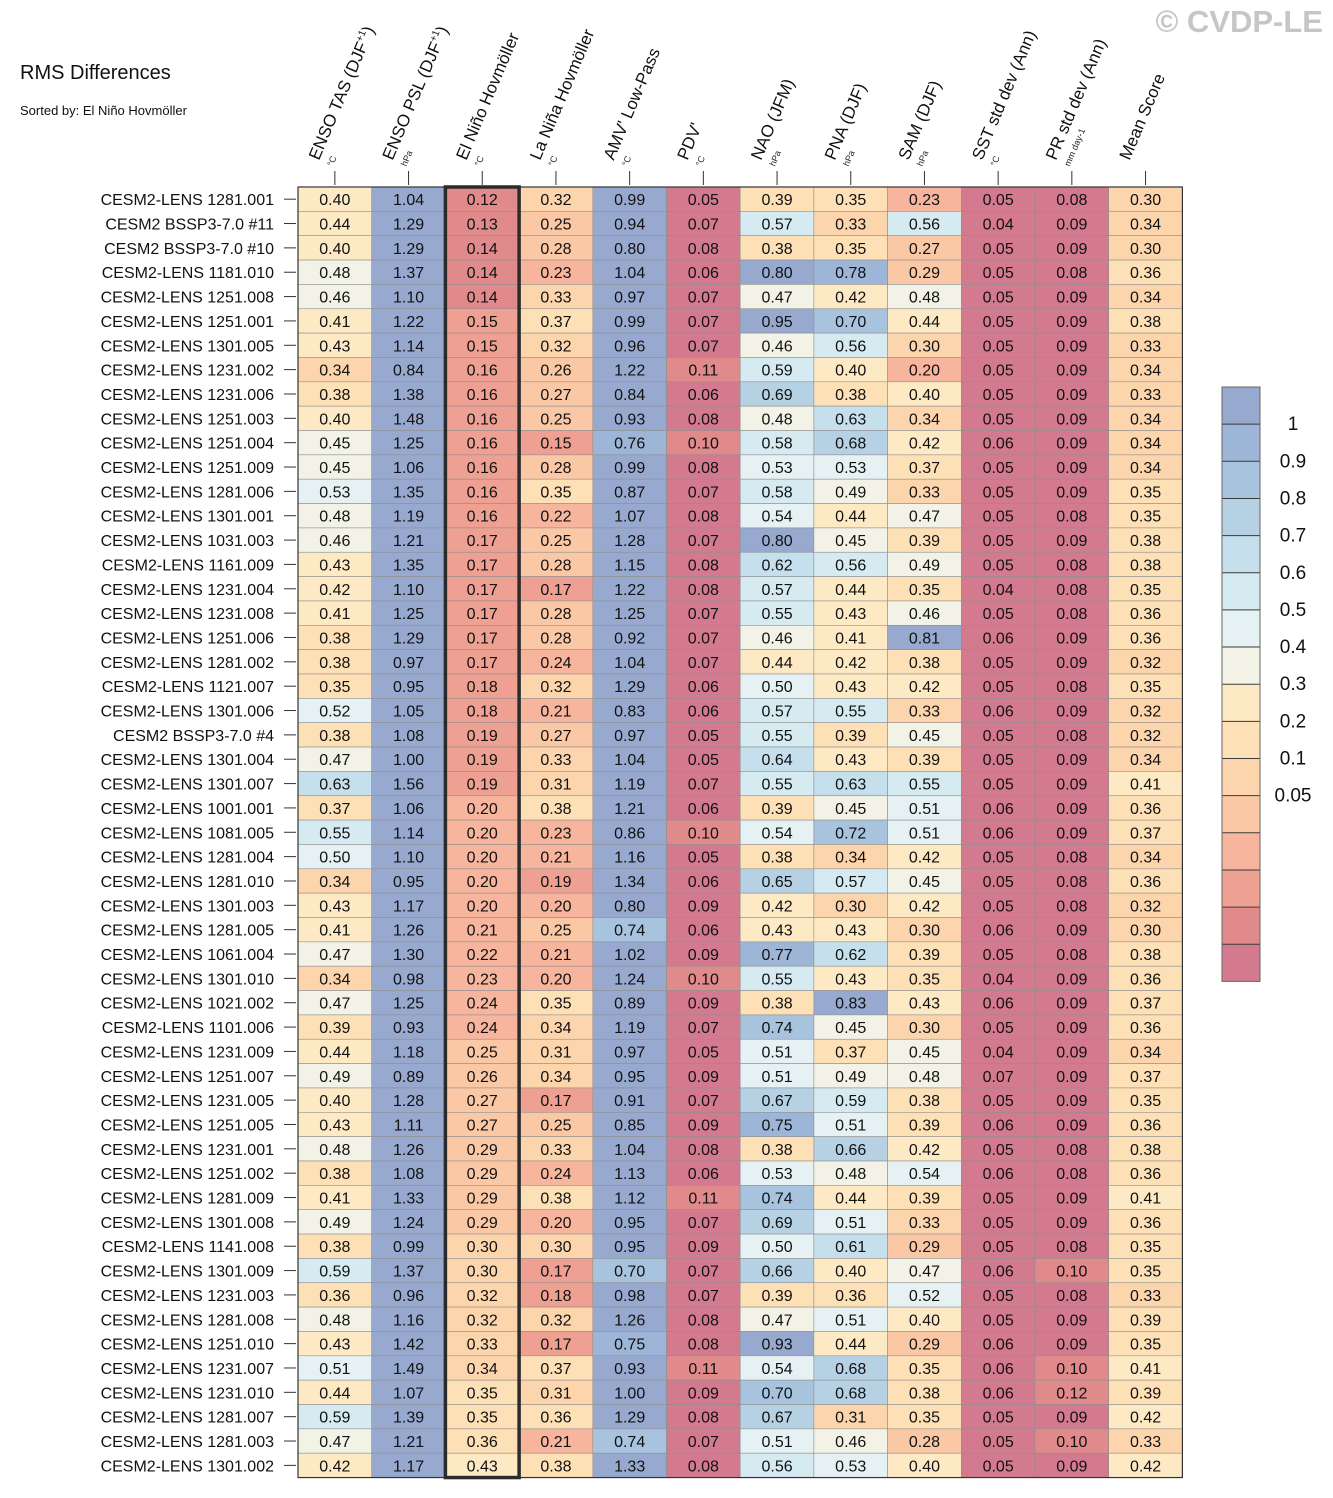 The height and width of the screenshot is (1498, 1333). I want to click on cell-value: 0.35, so click(924, 1369).